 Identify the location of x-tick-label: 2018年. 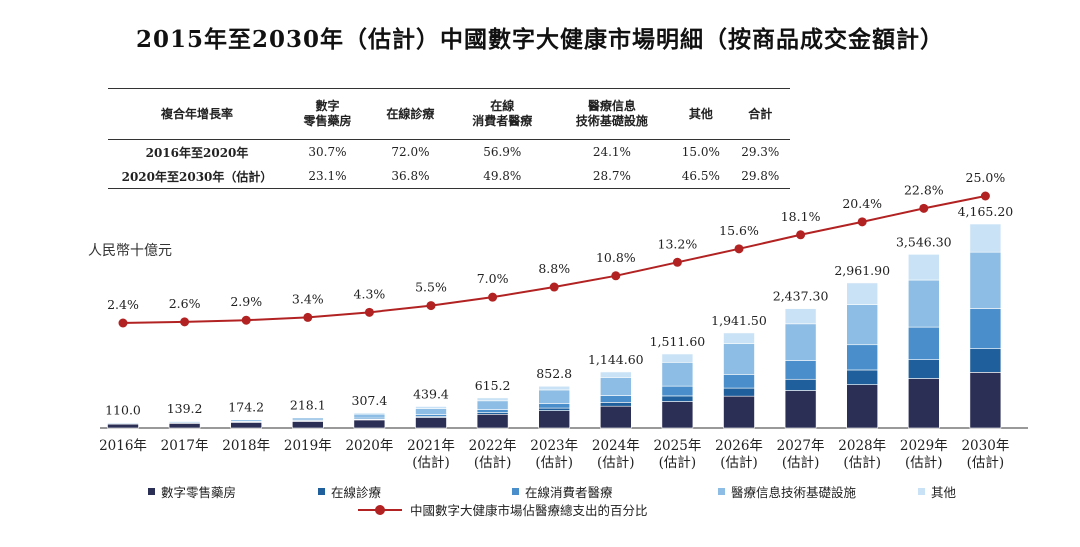
(246, 446).